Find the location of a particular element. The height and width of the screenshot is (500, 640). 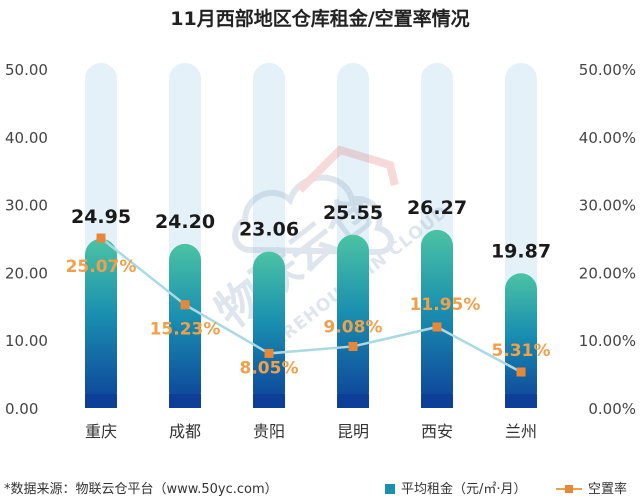

right-axis-tick-3: 20.00% is located at coordinates (607, 273).